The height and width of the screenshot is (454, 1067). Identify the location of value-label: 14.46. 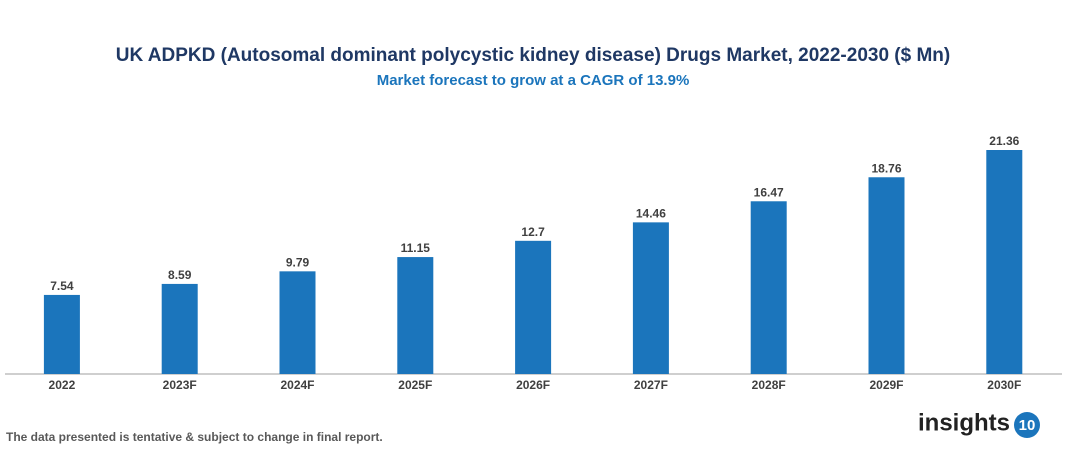
(651, 214).